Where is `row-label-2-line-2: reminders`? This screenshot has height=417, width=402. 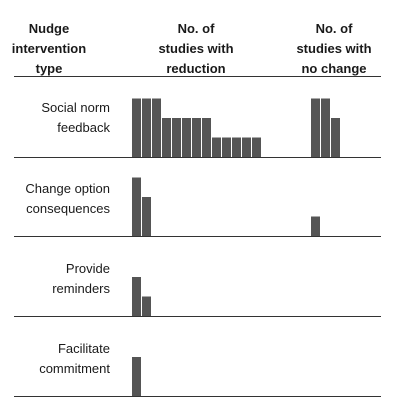 row-label-2-line-2: reminders is located at coordinates (81, 288).